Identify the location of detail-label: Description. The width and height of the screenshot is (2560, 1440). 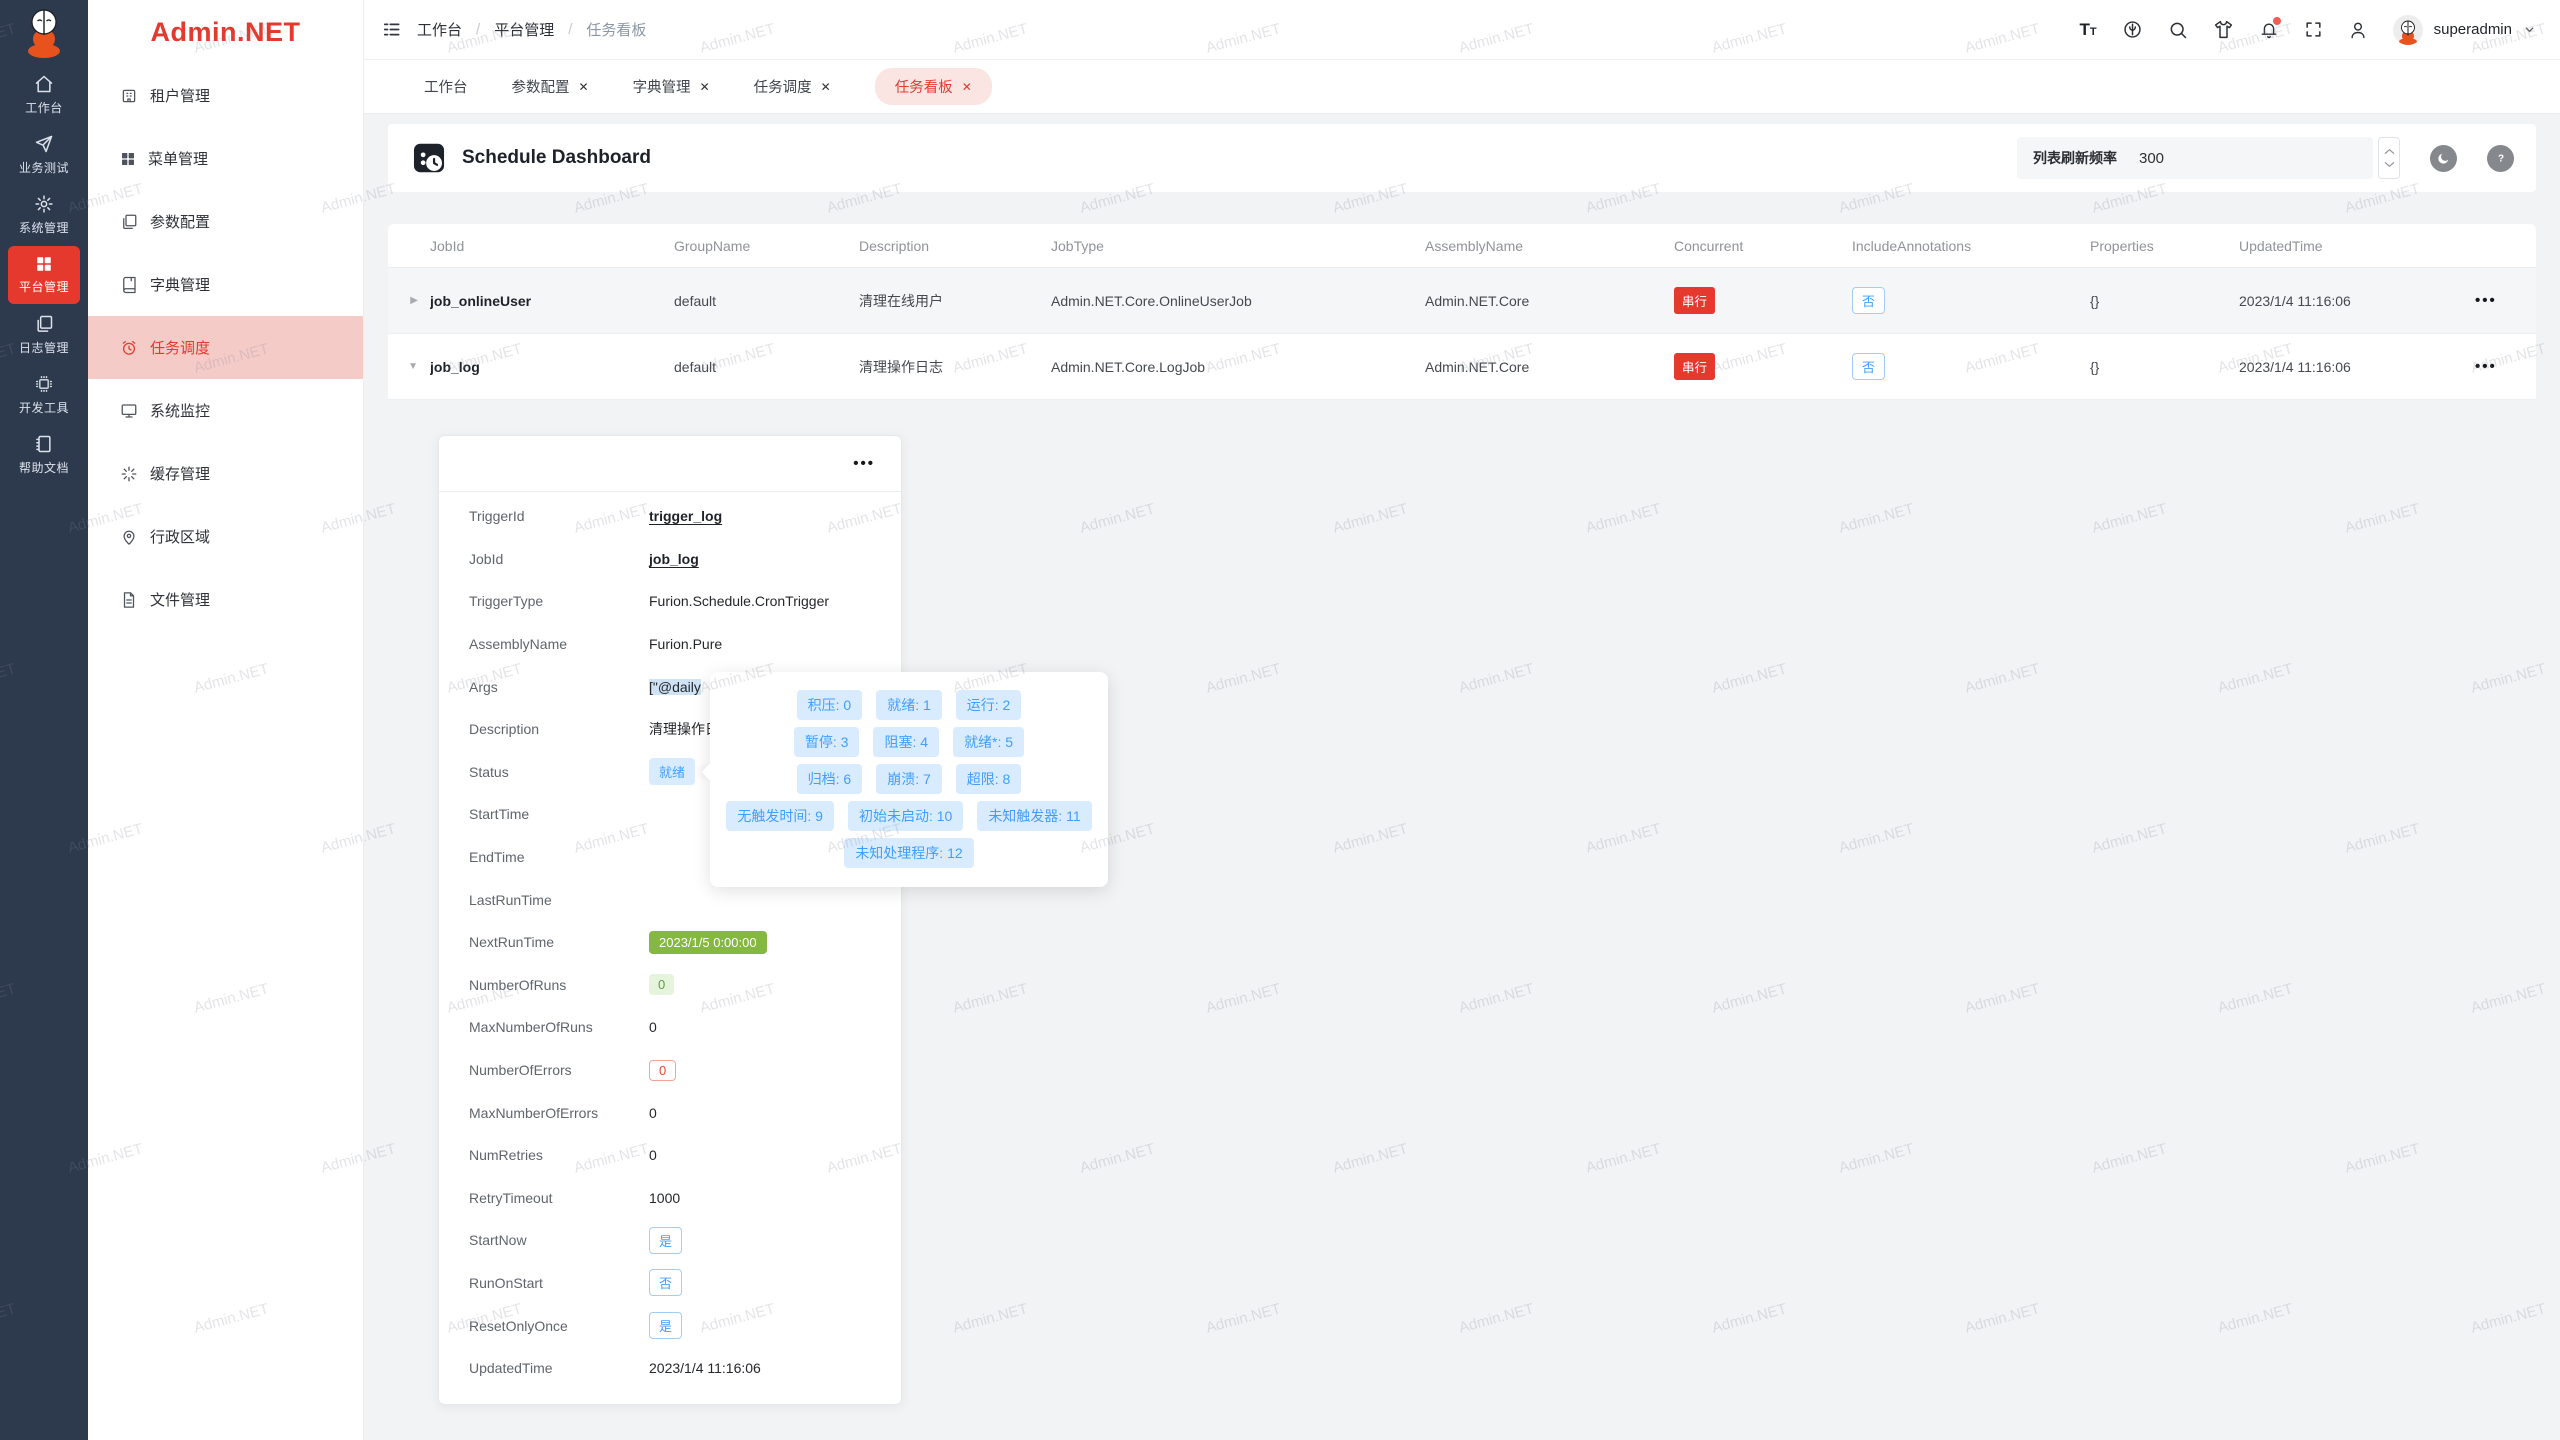
(504, 729).